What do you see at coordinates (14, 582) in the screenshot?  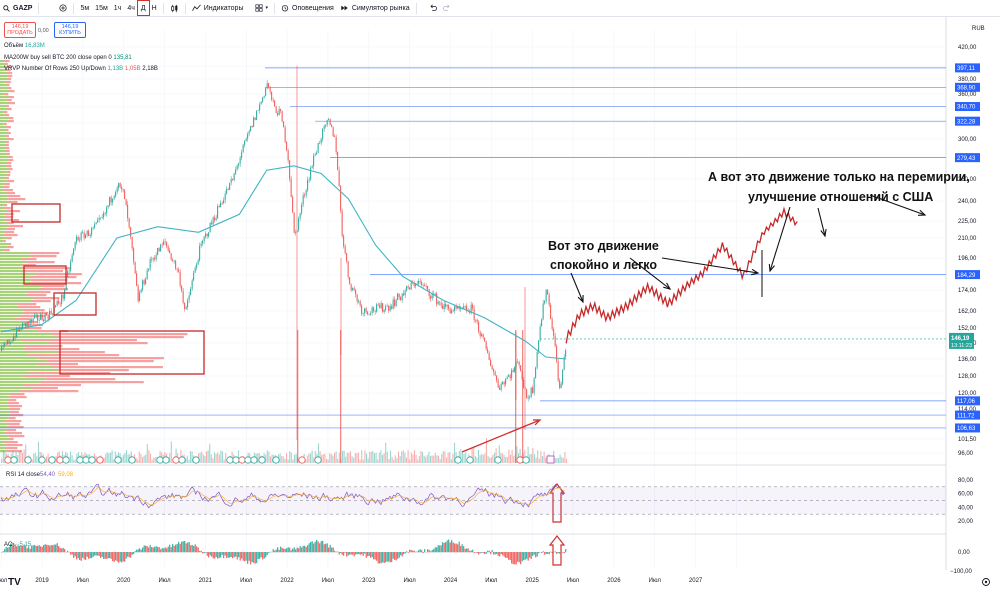 I see `svg-text: TV` at bounding box center [14, 582].